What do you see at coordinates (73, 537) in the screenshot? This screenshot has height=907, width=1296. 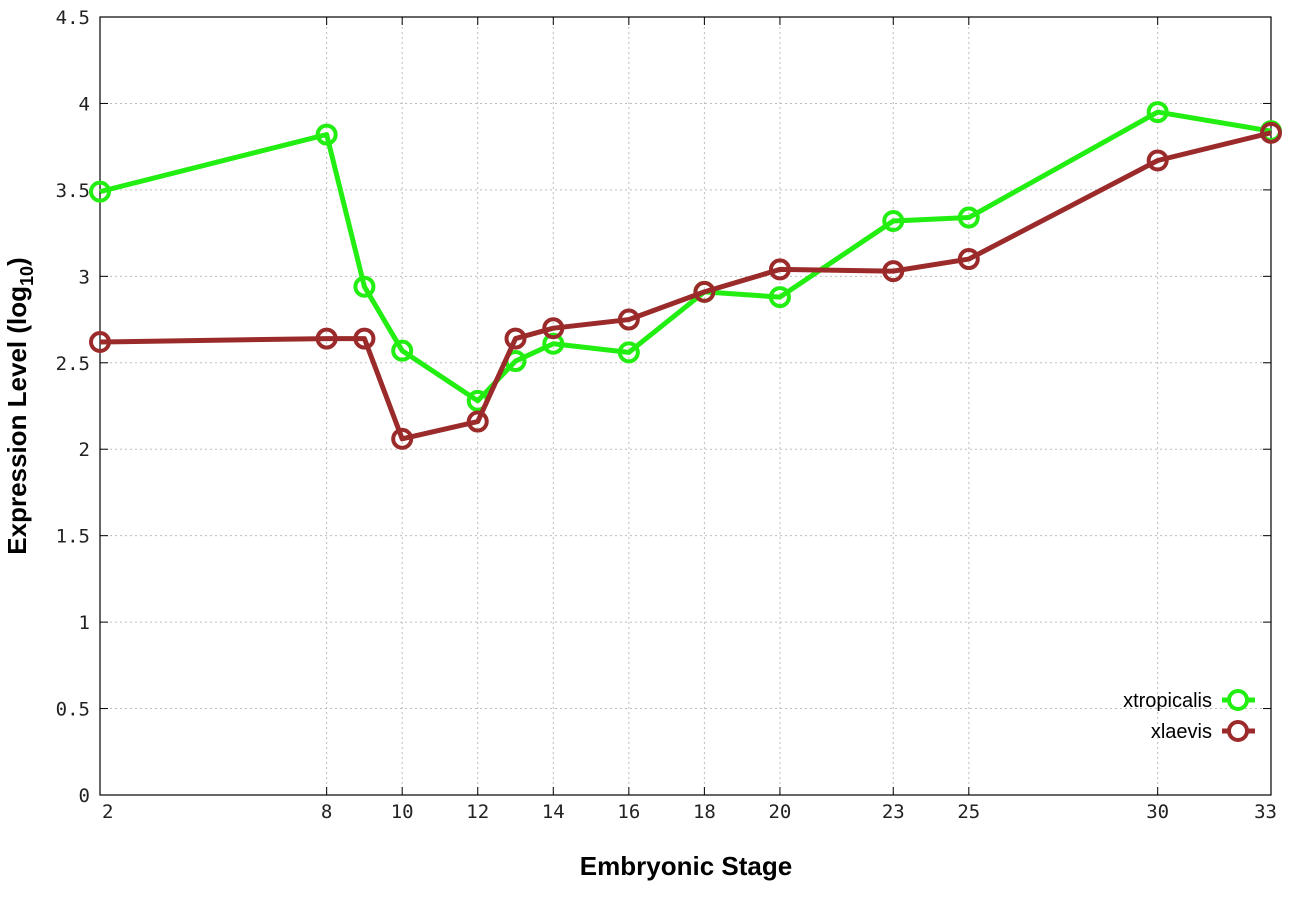 I see `y-tick-label: 1.5` at bounding box center [73, 537].